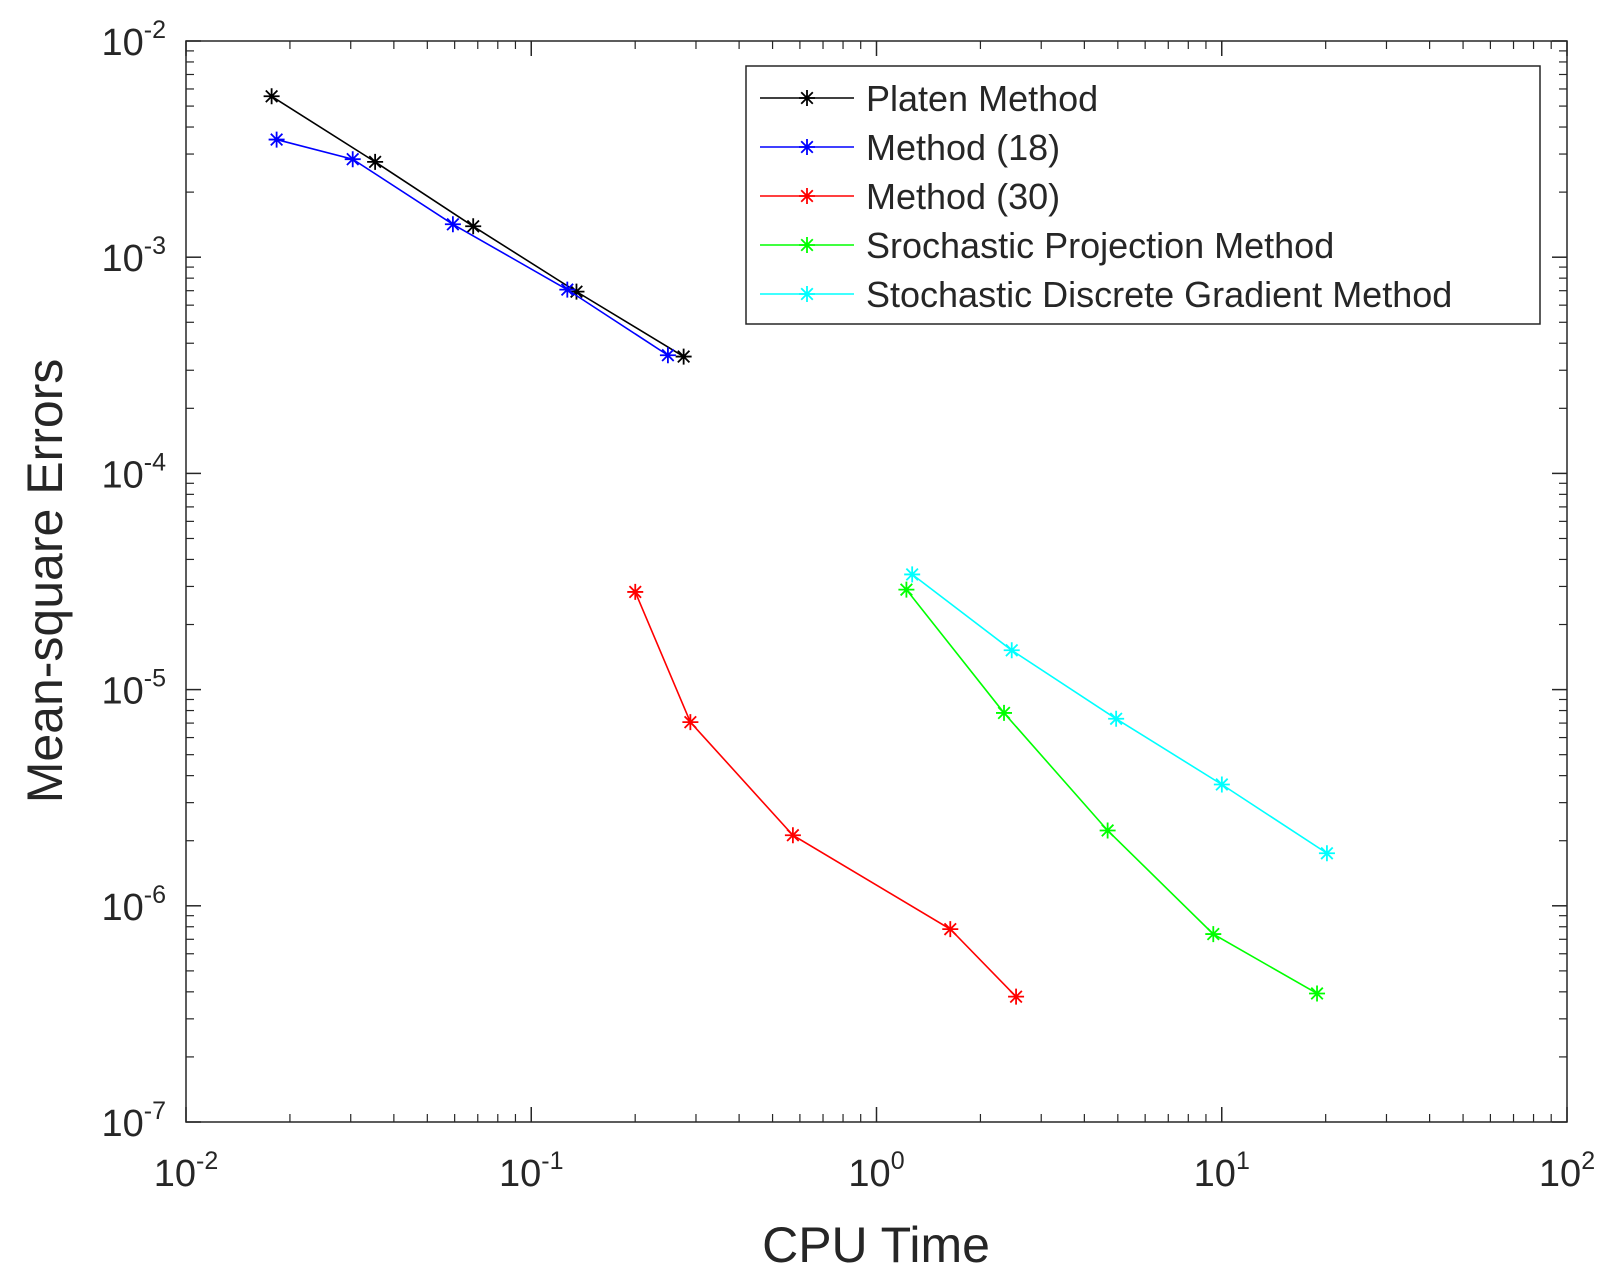 The height and width of the screenshot is (1278, 1607). Describe the element at coordinates (1222, 1171) in the screenshot. I see `x-tick-label: 10¹` at that location.